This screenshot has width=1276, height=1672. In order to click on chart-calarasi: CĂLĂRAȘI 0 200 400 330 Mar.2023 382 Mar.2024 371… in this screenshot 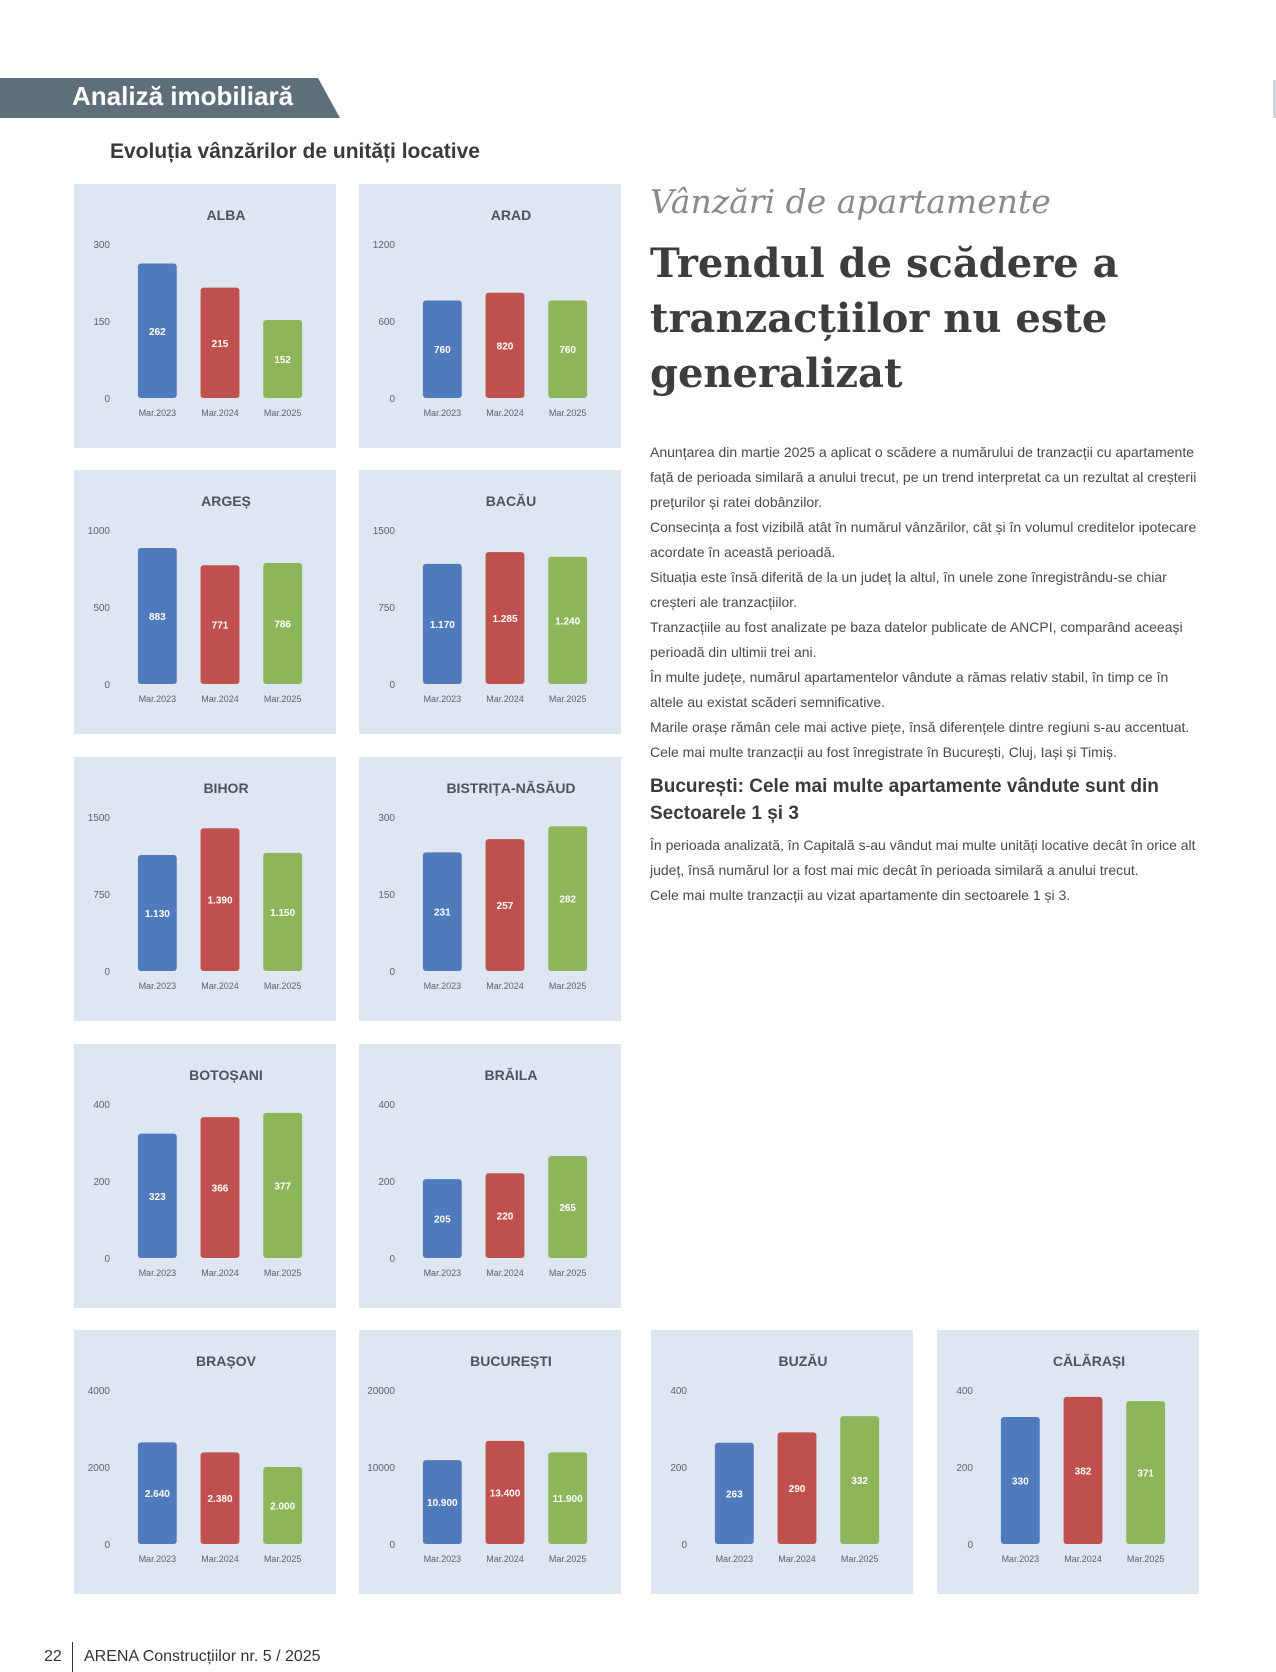, I will do `click(1068, 1462)`.